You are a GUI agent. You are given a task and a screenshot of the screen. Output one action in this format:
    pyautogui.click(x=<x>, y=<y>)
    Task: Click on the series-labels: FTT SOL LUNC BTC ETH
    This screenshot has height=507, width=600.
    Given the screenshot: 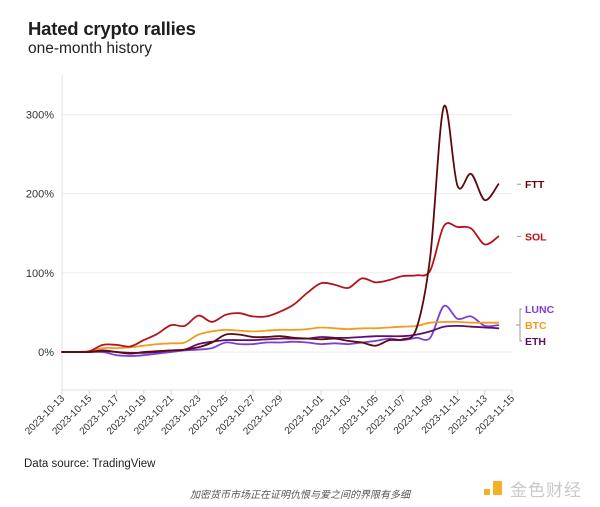 What is the action you would take?
    pyautogui.click(x=535, y=263)
    